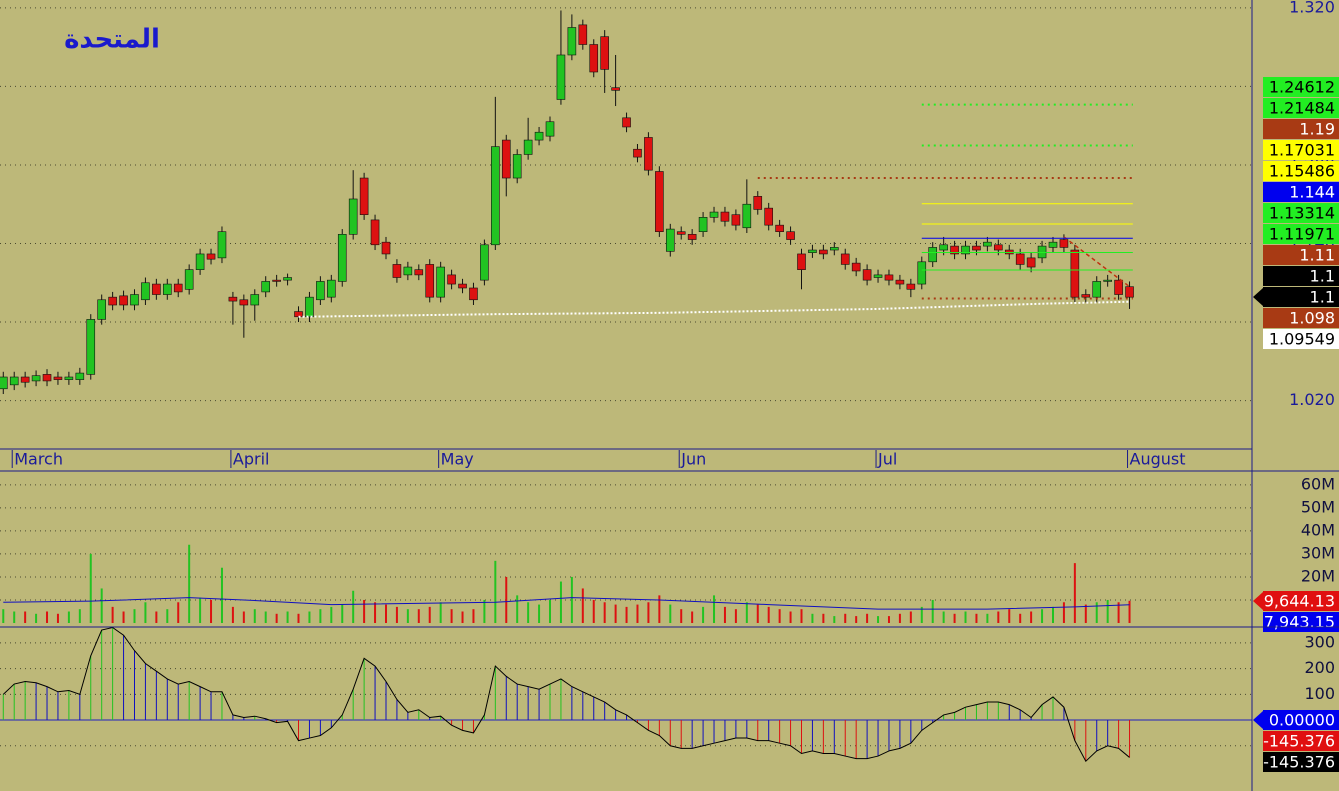 This screenshot has height=791, width=1339. Describe the element at coordinates (112, 40) in the screenshot. I see `chart-title: المتحدة` at that location.